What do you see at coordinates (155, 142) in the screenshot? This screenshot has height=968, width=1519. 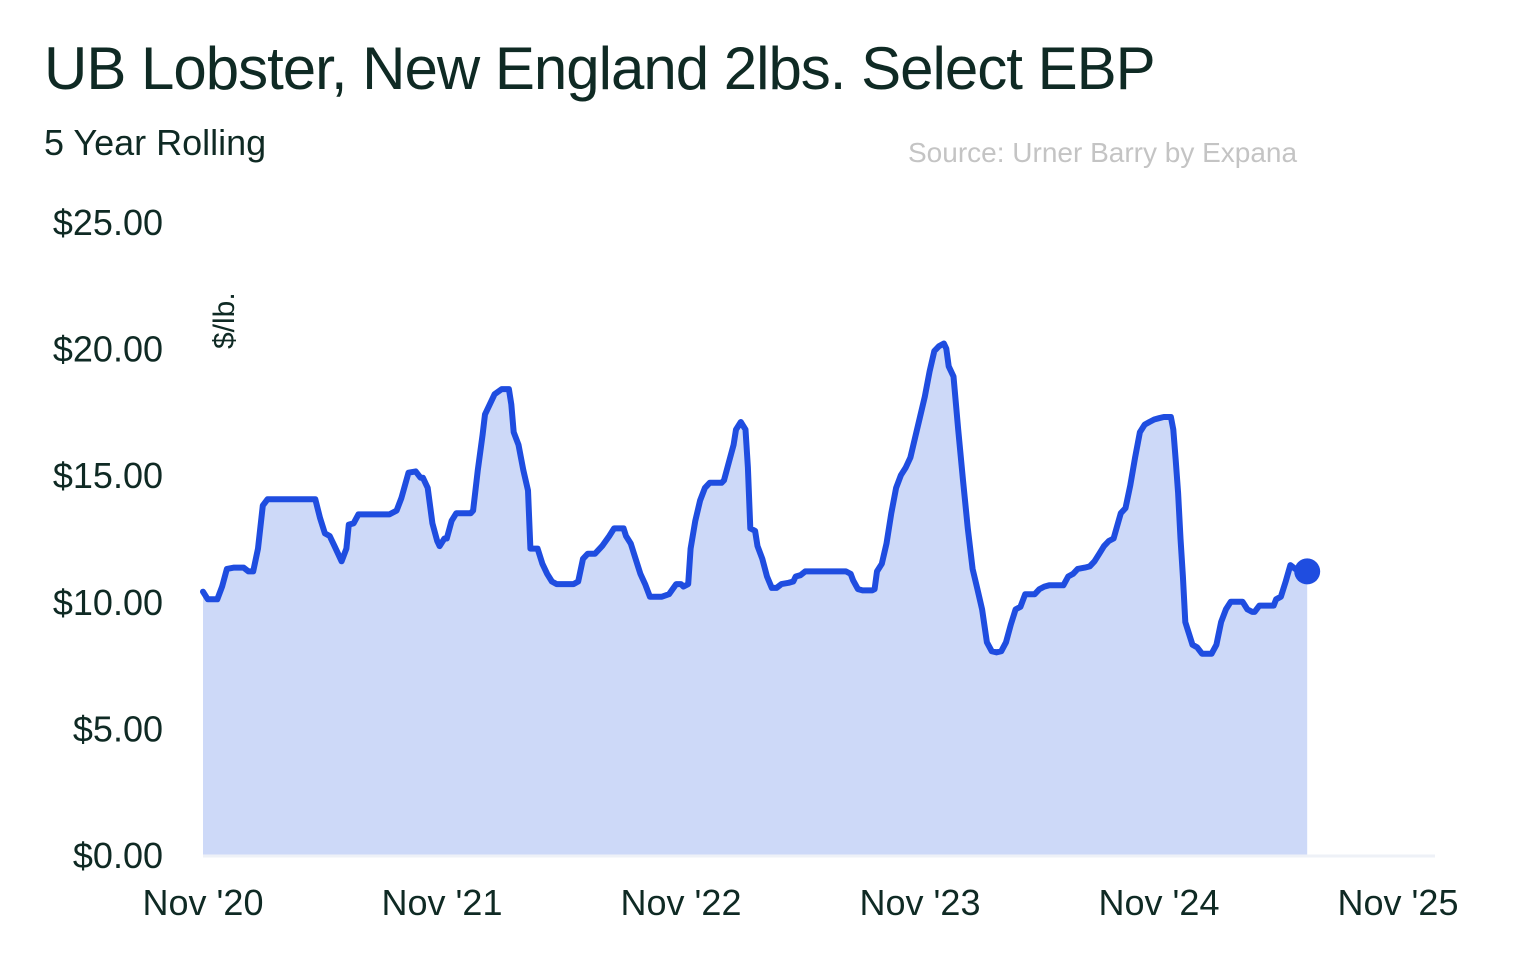 I see `chart-subtitle: 5 Year Rolling` at bounding box center [155, 142].